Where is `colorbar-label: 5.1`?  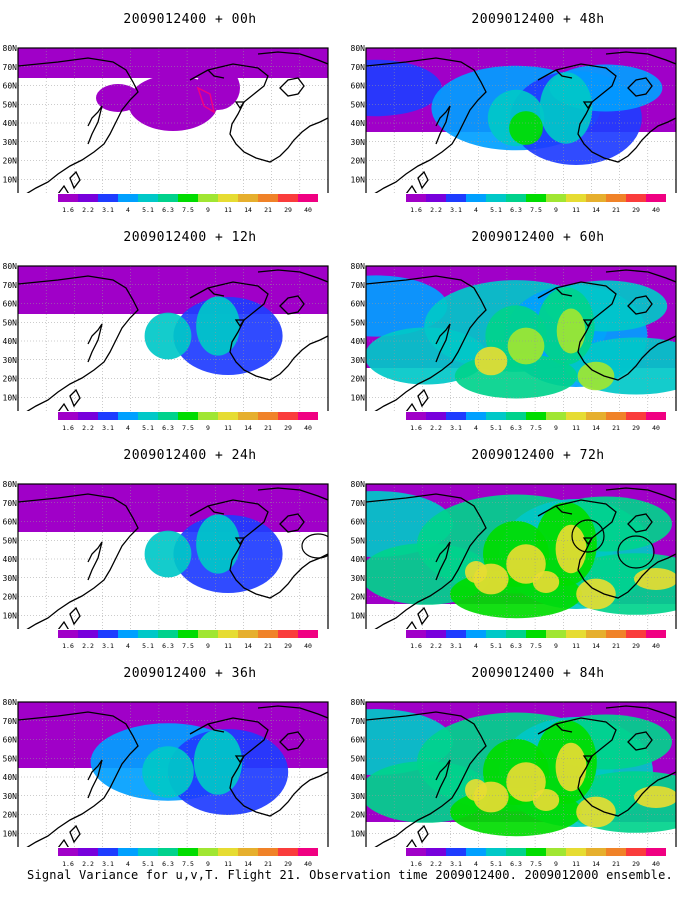
colorbar-label: 5.1 is located at coordinates (148, 864).